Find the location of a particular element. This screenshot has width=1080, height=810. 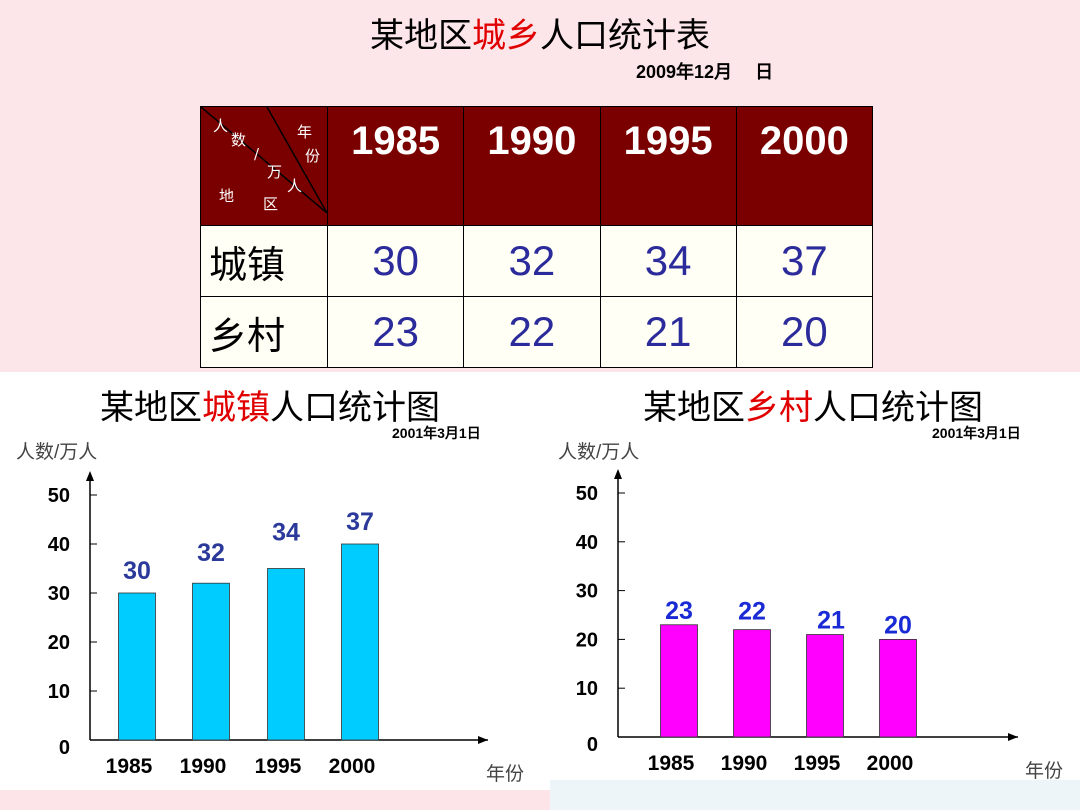

corner-label: 区 is located at coordinates (271, 204).